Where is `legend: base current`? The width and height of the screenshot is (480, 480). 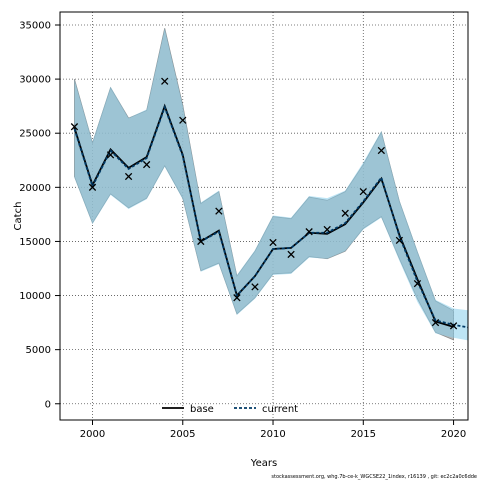
legend: base current is located at coordinates (230, 409).